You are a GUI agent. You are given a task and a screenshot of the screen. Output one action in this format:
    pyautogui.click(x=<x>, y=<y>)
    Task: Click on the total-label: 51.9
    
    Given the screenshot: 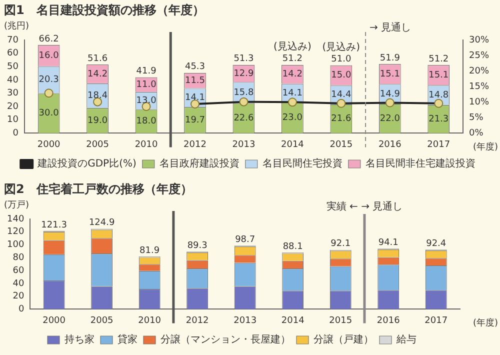 What is the action you would take?
    pyautogui.click(x=390, y=58)
    